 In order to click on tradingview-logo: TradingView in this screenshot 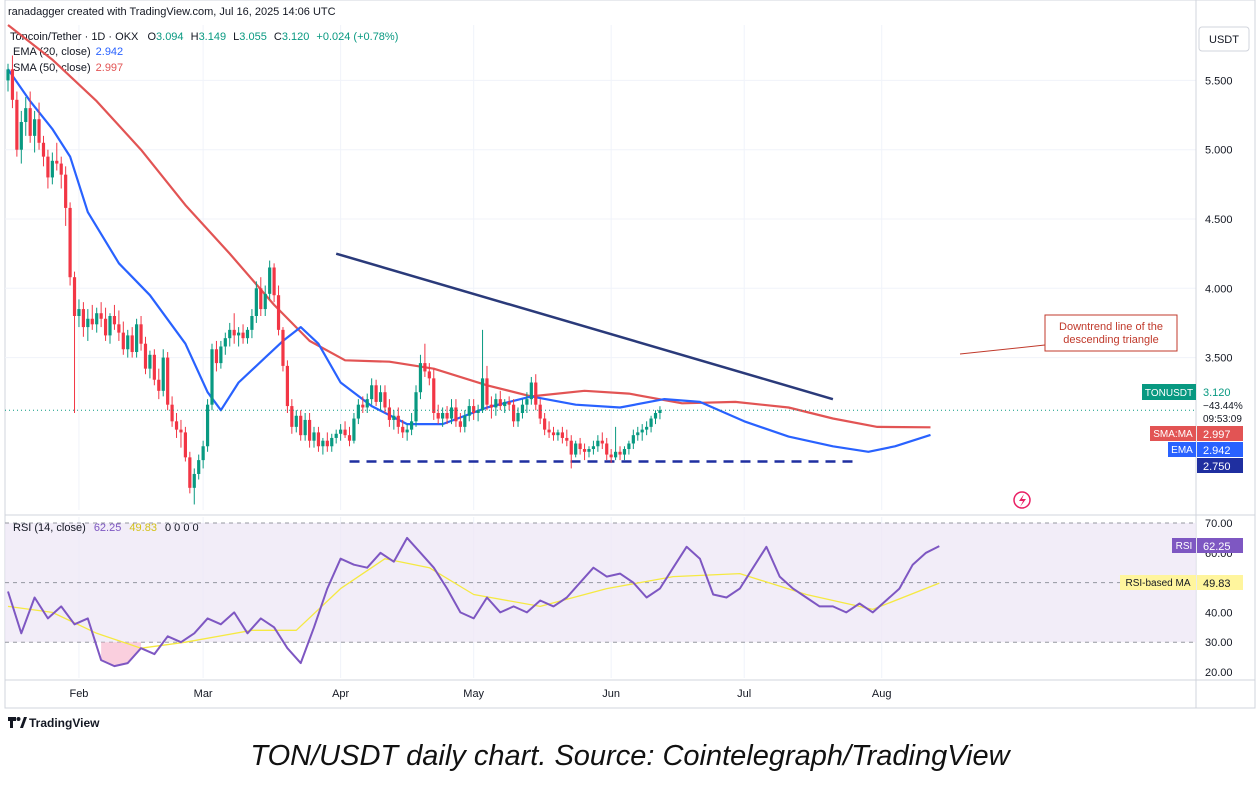, I will do `click(54, 723)`.